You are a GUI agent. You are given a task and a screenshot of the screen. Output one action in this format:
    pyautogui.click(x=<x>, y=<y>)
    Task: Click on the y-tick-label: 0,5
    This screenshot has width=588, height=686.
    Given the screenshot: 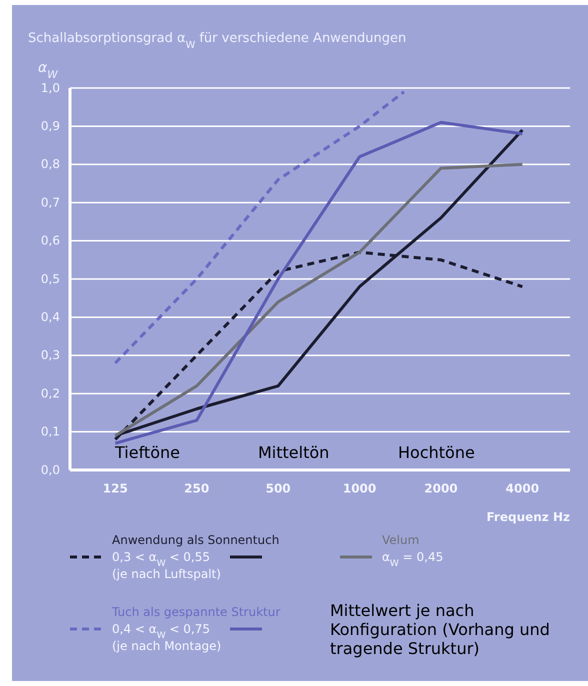 What is the action you would take?
    pyautogui.click(x=50, y=279)
    